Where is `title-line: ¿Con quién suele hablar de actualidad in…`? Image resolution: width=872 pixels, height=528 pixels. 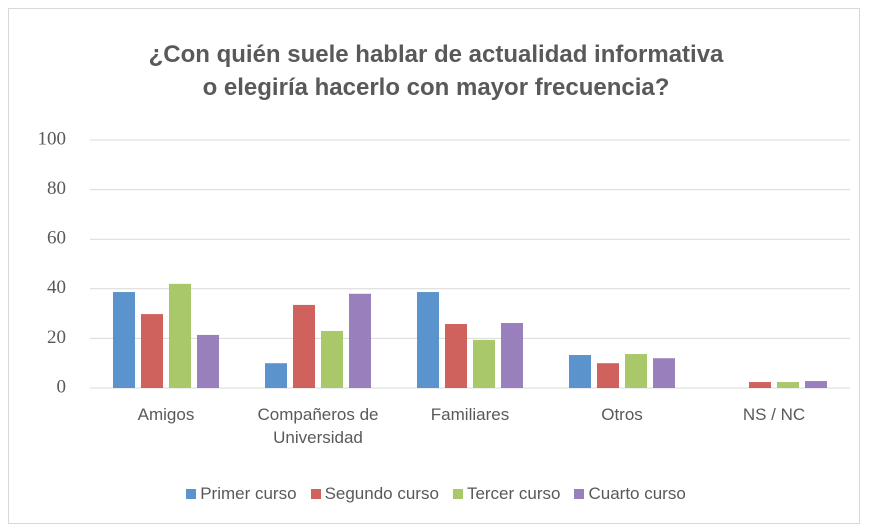 title-line: ¿Con quién suele hablar de actualidad in… is located at coordinates (436, 54).